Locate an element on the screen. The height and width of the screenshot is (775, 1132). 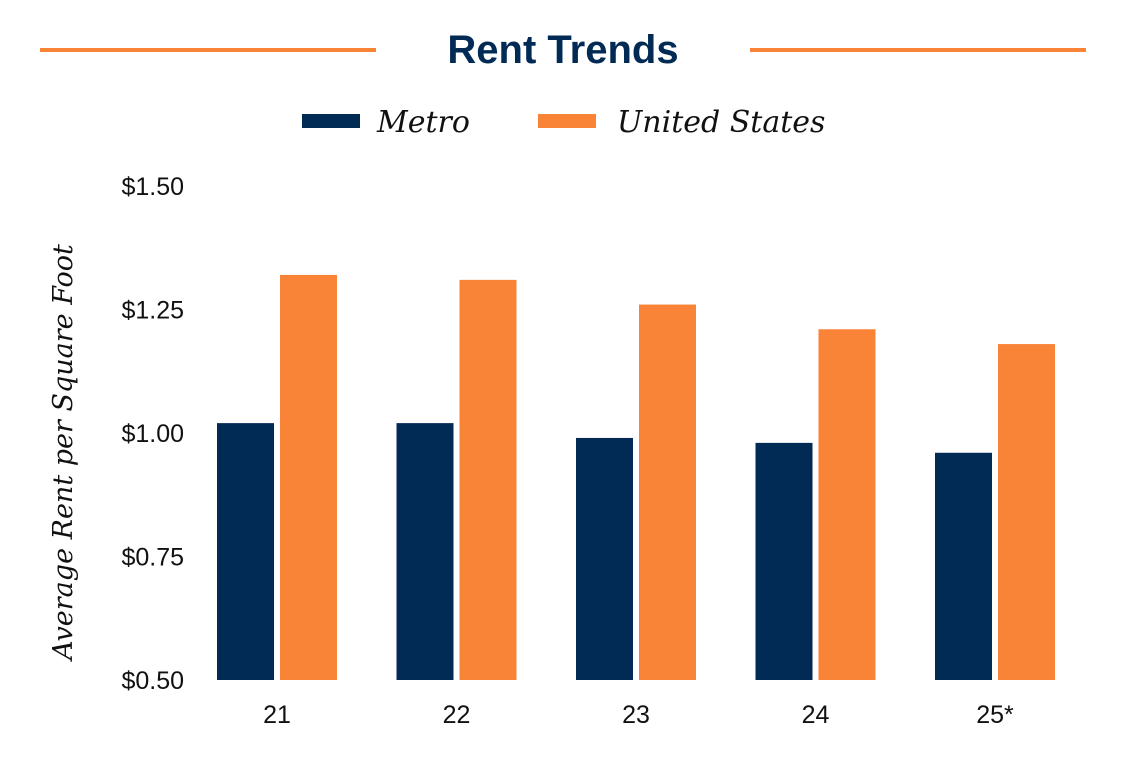
y-tick-label: $1.50 is located at coordinates (152, 187).